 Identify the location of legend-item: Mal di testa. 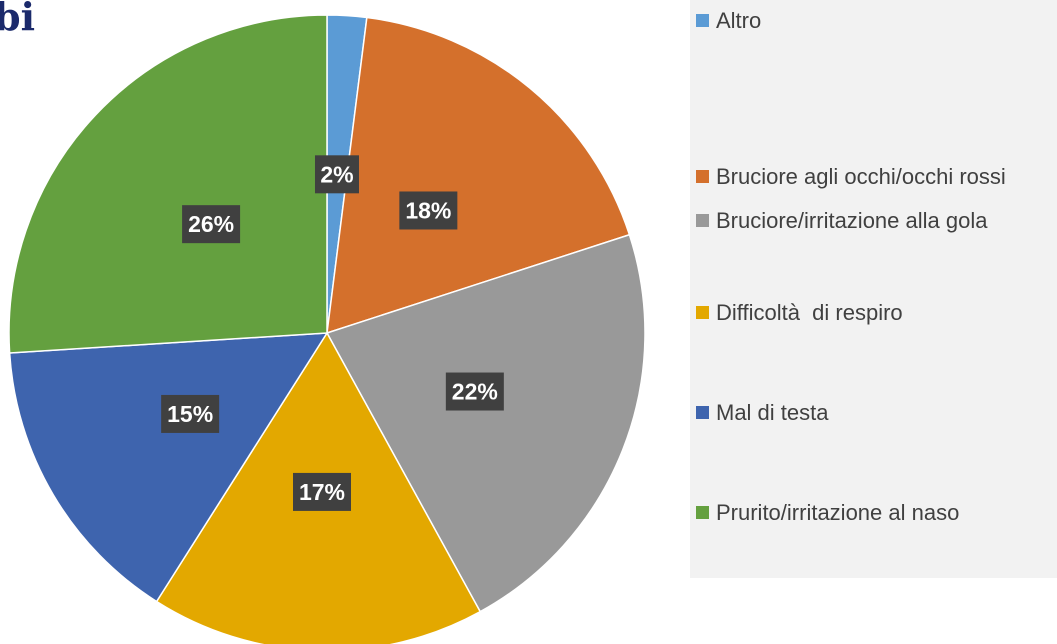
(866, 412).